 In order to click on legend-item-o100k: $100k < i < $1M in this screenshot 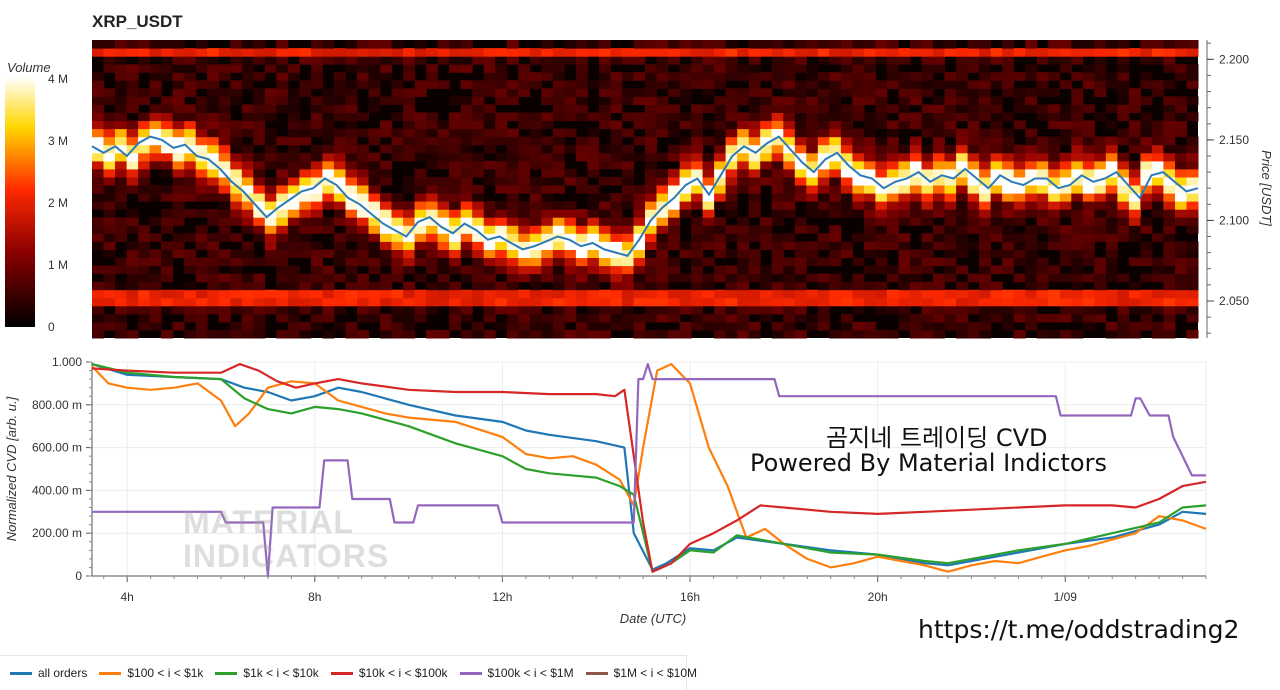, I will do `click(516, 673)`.